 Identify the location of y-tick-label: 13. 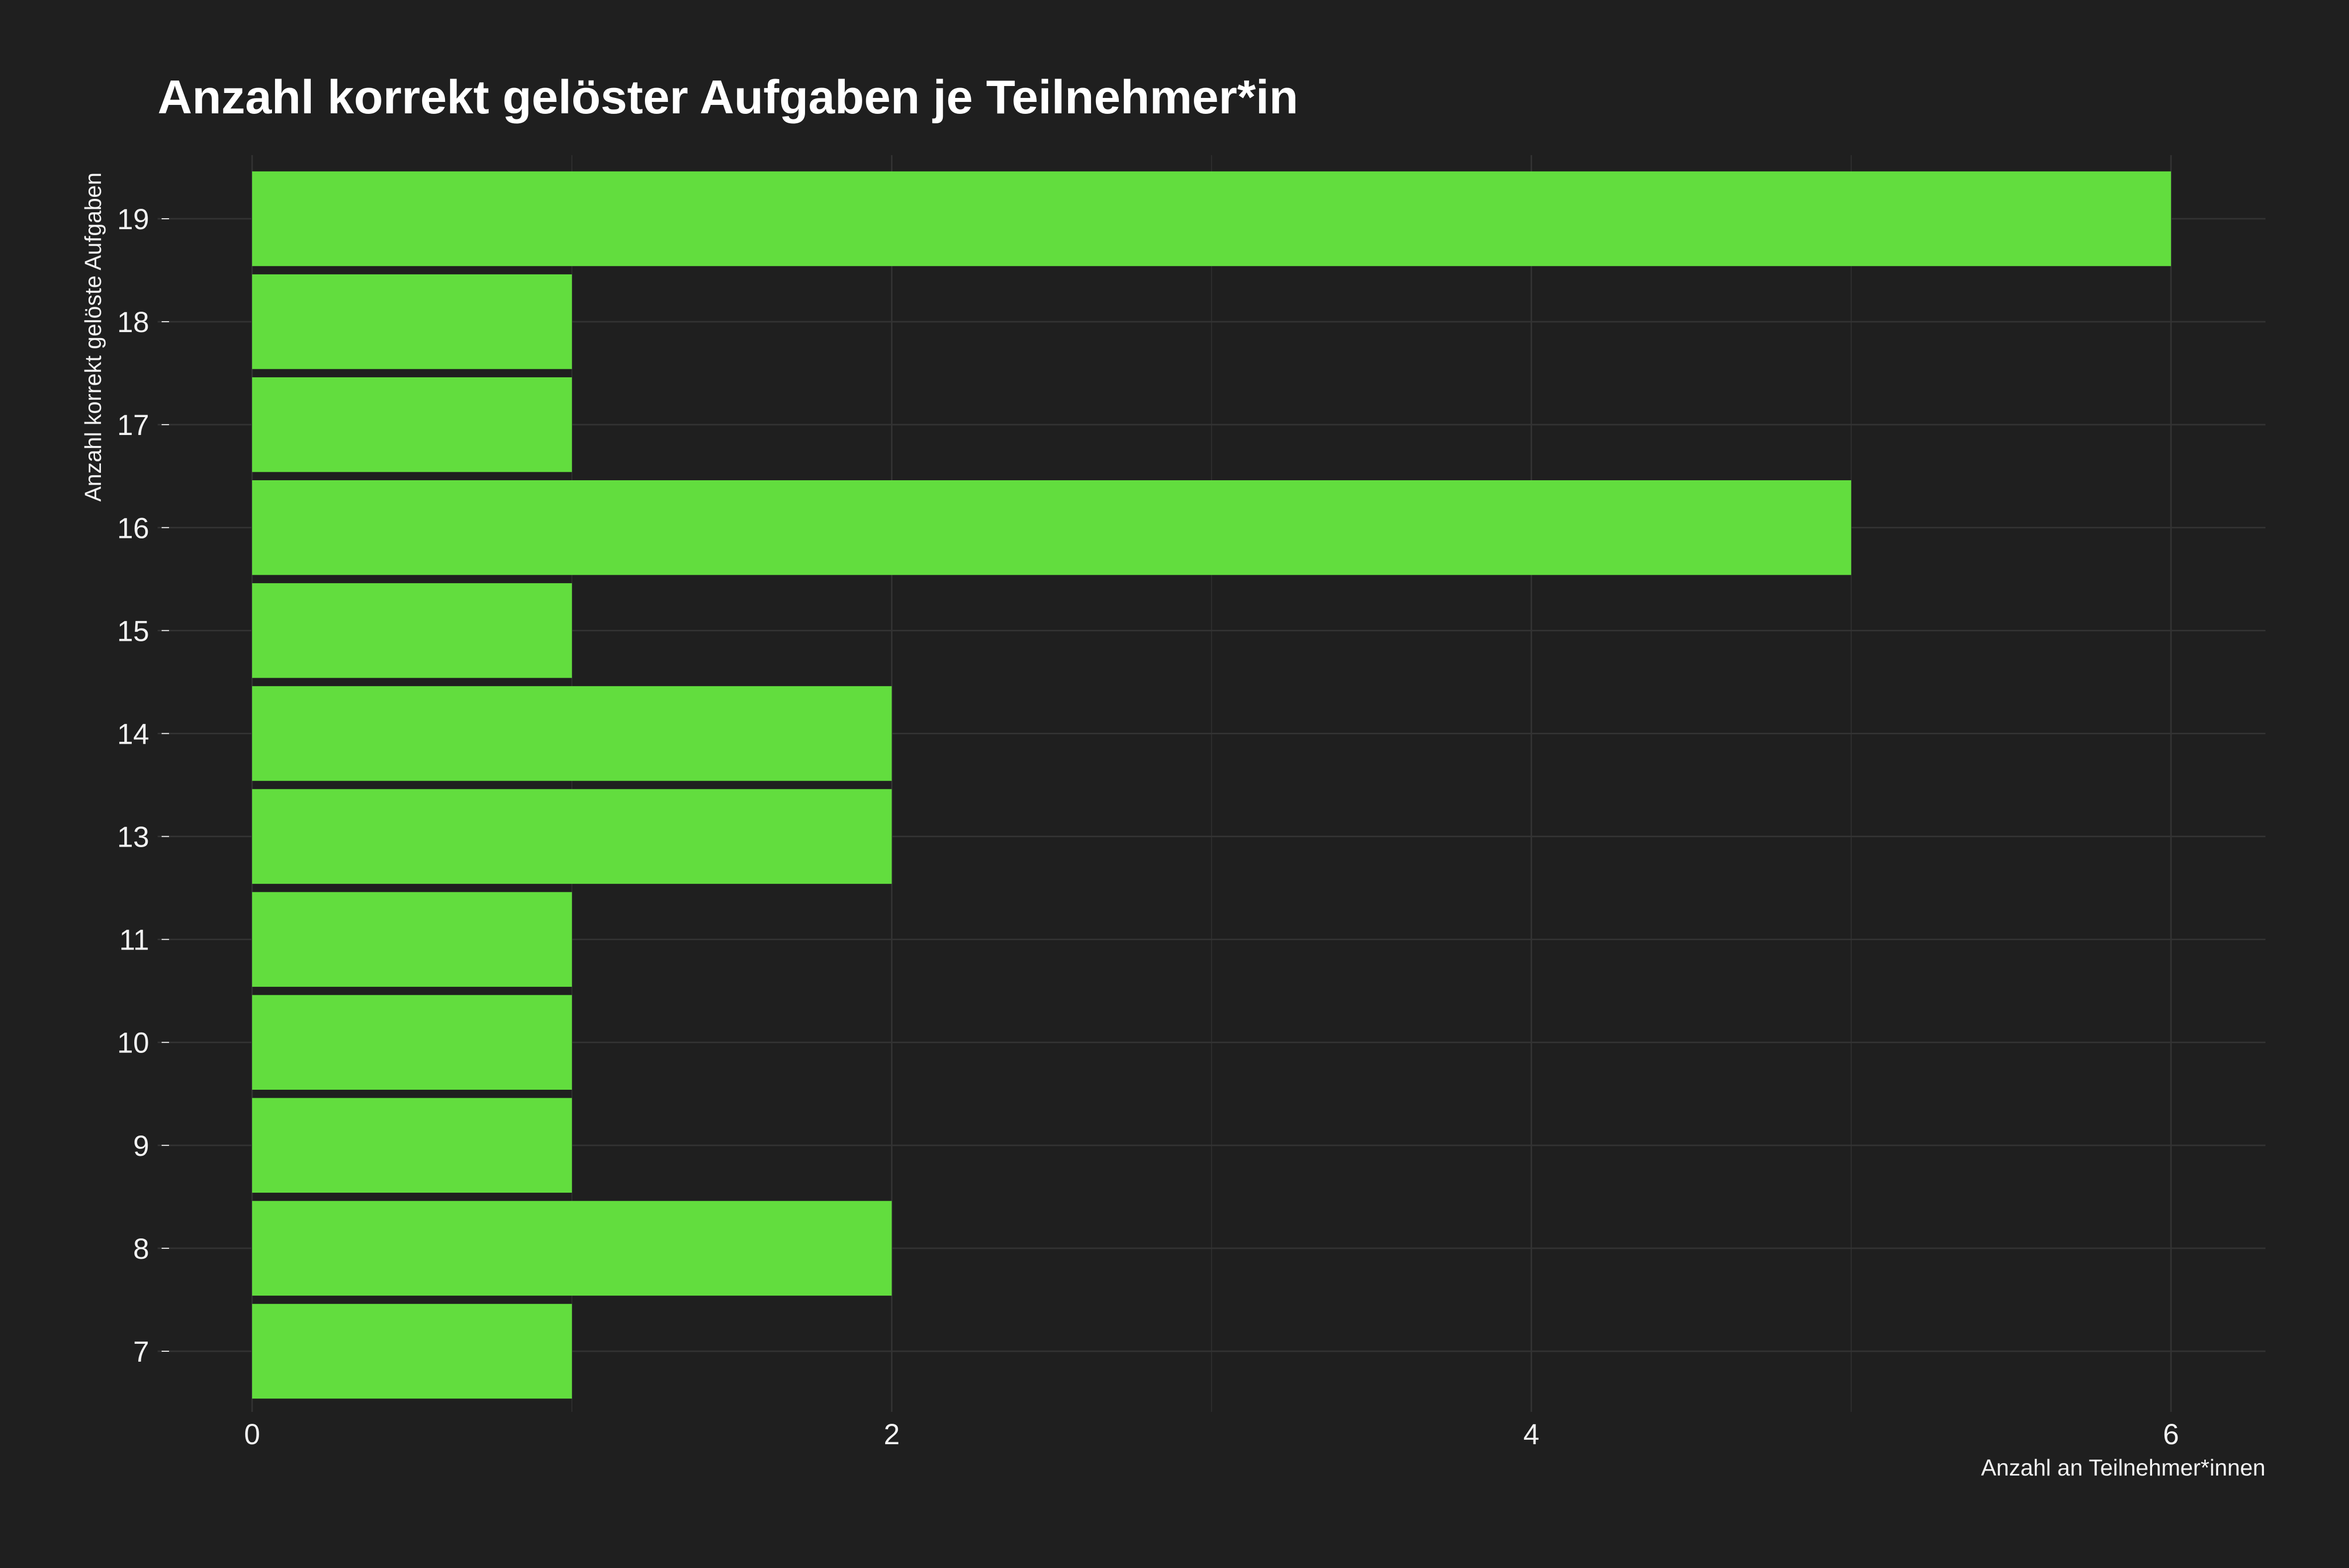
(133, 837).